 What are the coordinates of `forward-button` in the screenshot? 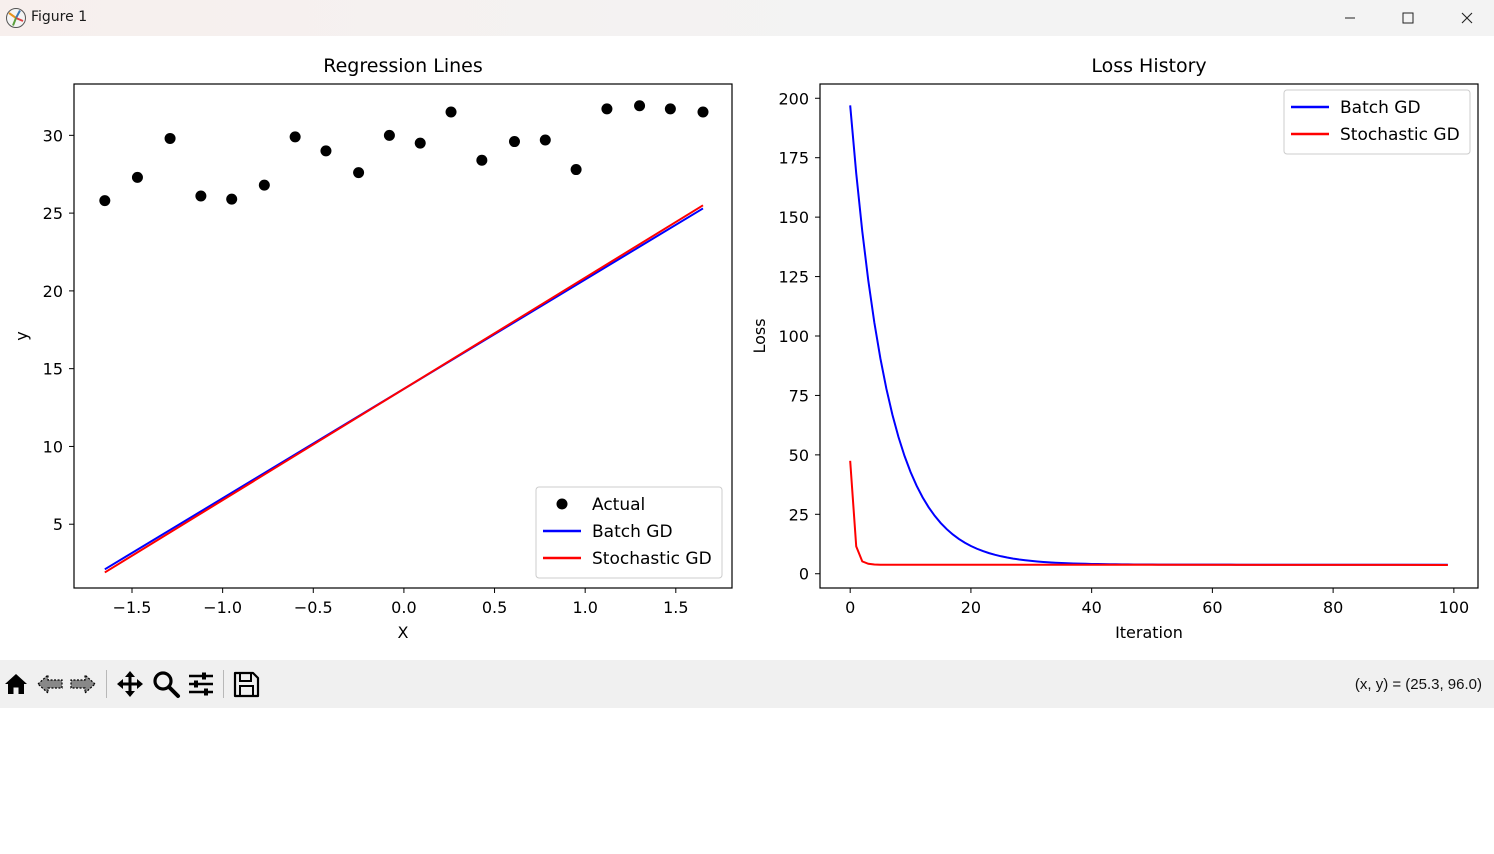 It's located at (83, 684).